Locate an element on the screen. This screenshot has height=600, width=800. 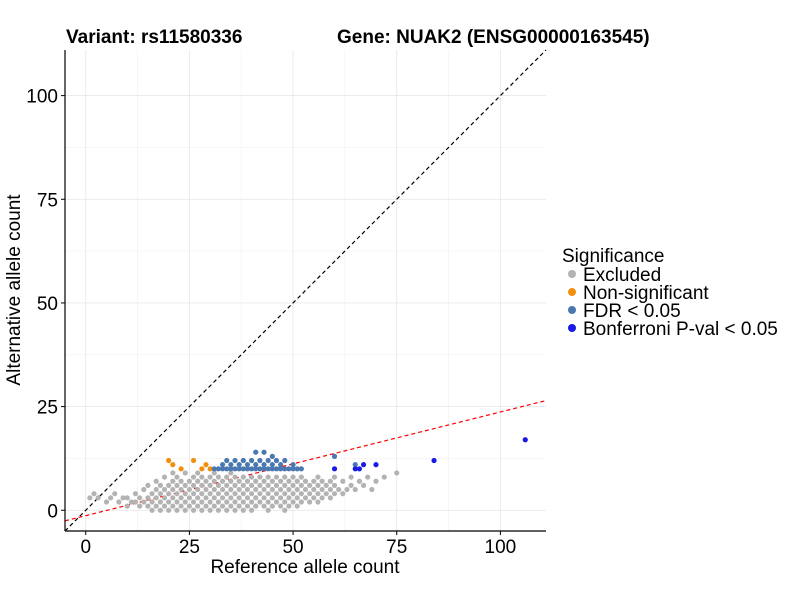
legend-label-fdr-0-05: FDR < 0.05 is located at coordinates (632, 311).